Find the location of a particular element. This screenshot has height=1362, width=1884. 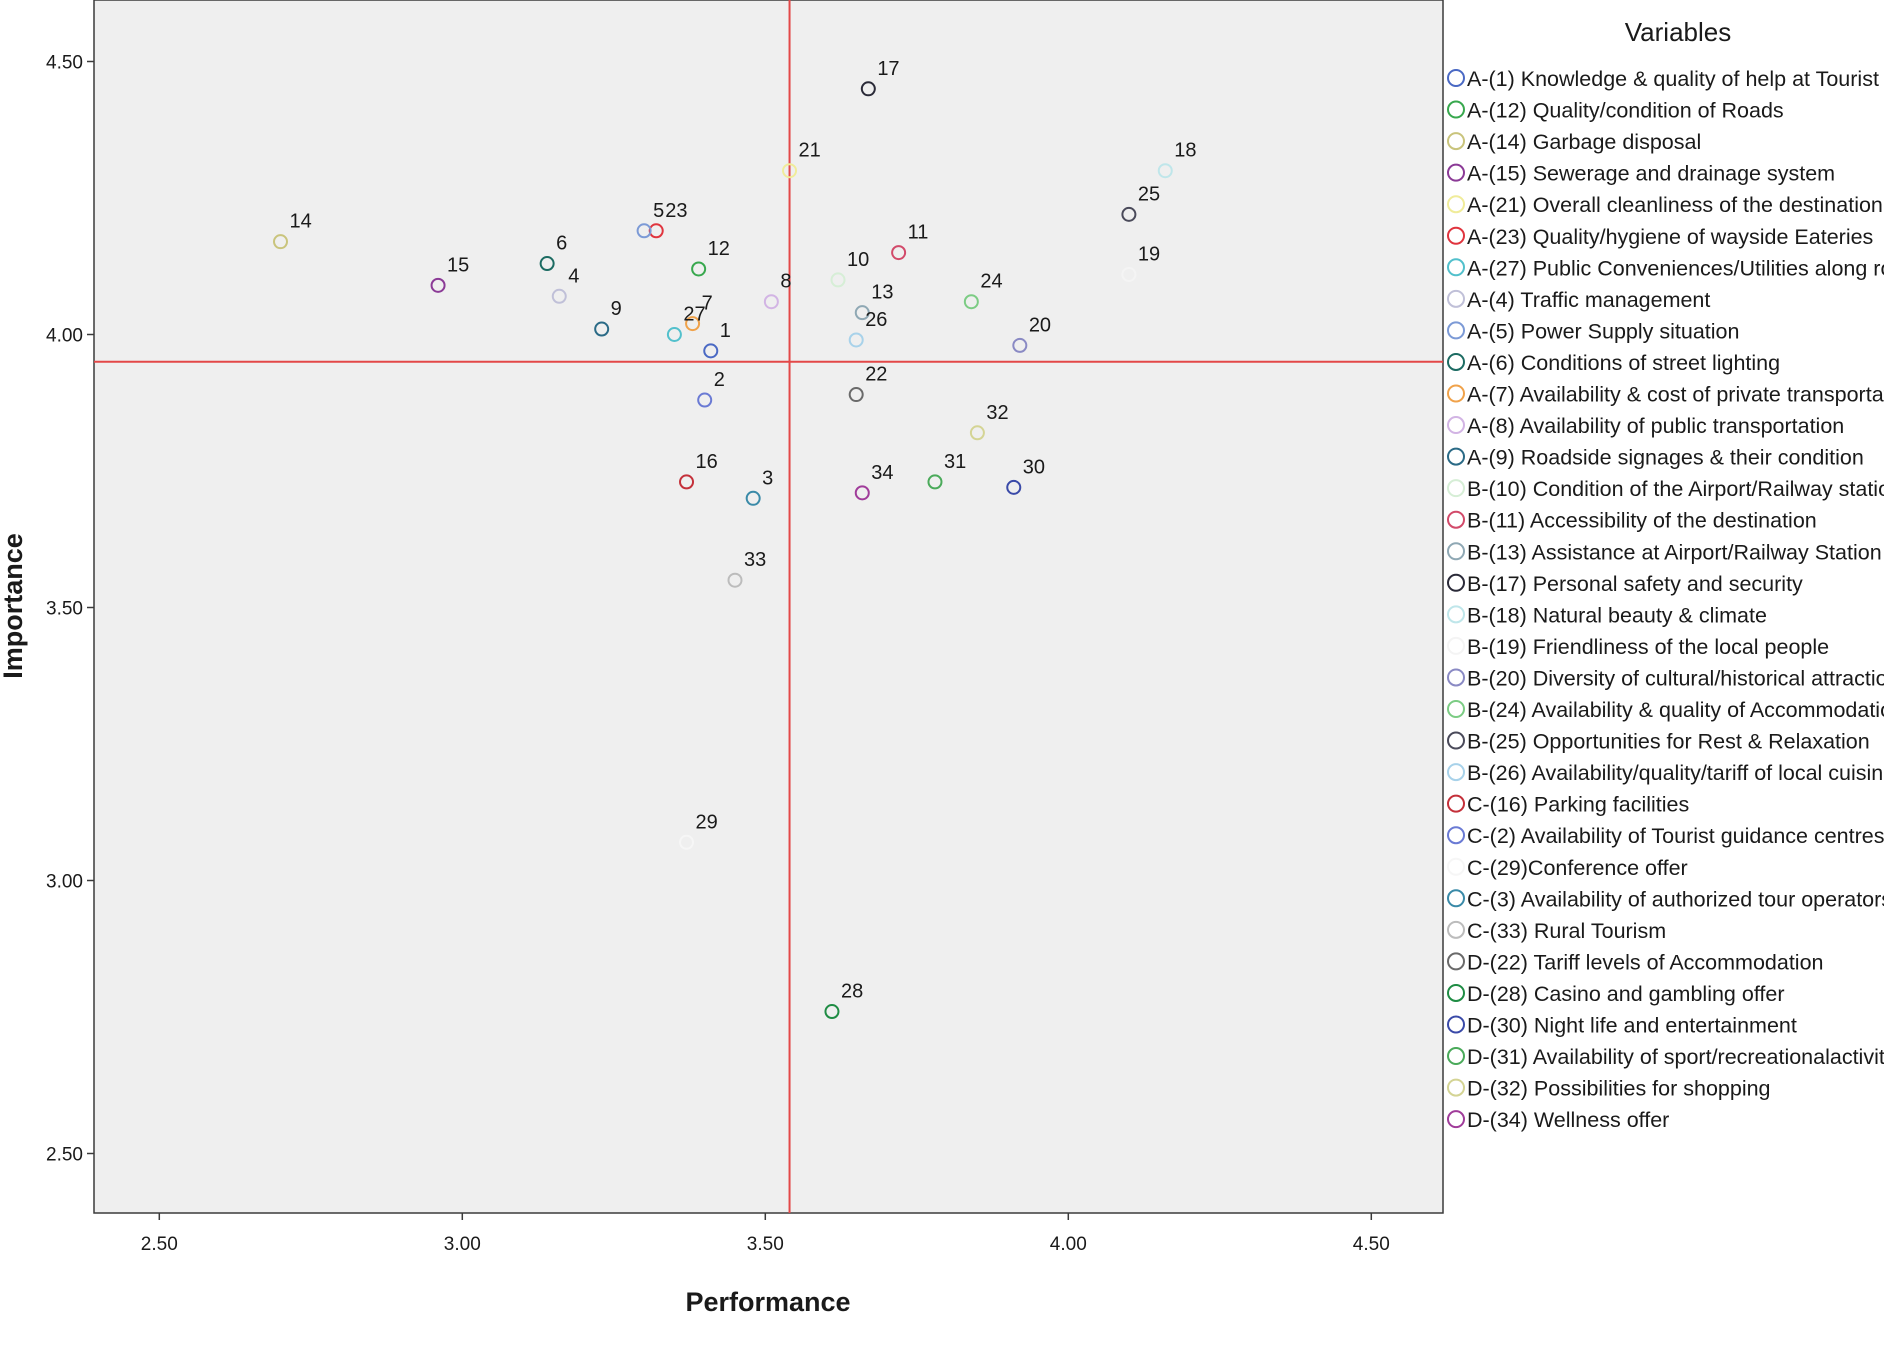

legend-item: A-(4) Traffic management is located at coordinates (1578, 300).